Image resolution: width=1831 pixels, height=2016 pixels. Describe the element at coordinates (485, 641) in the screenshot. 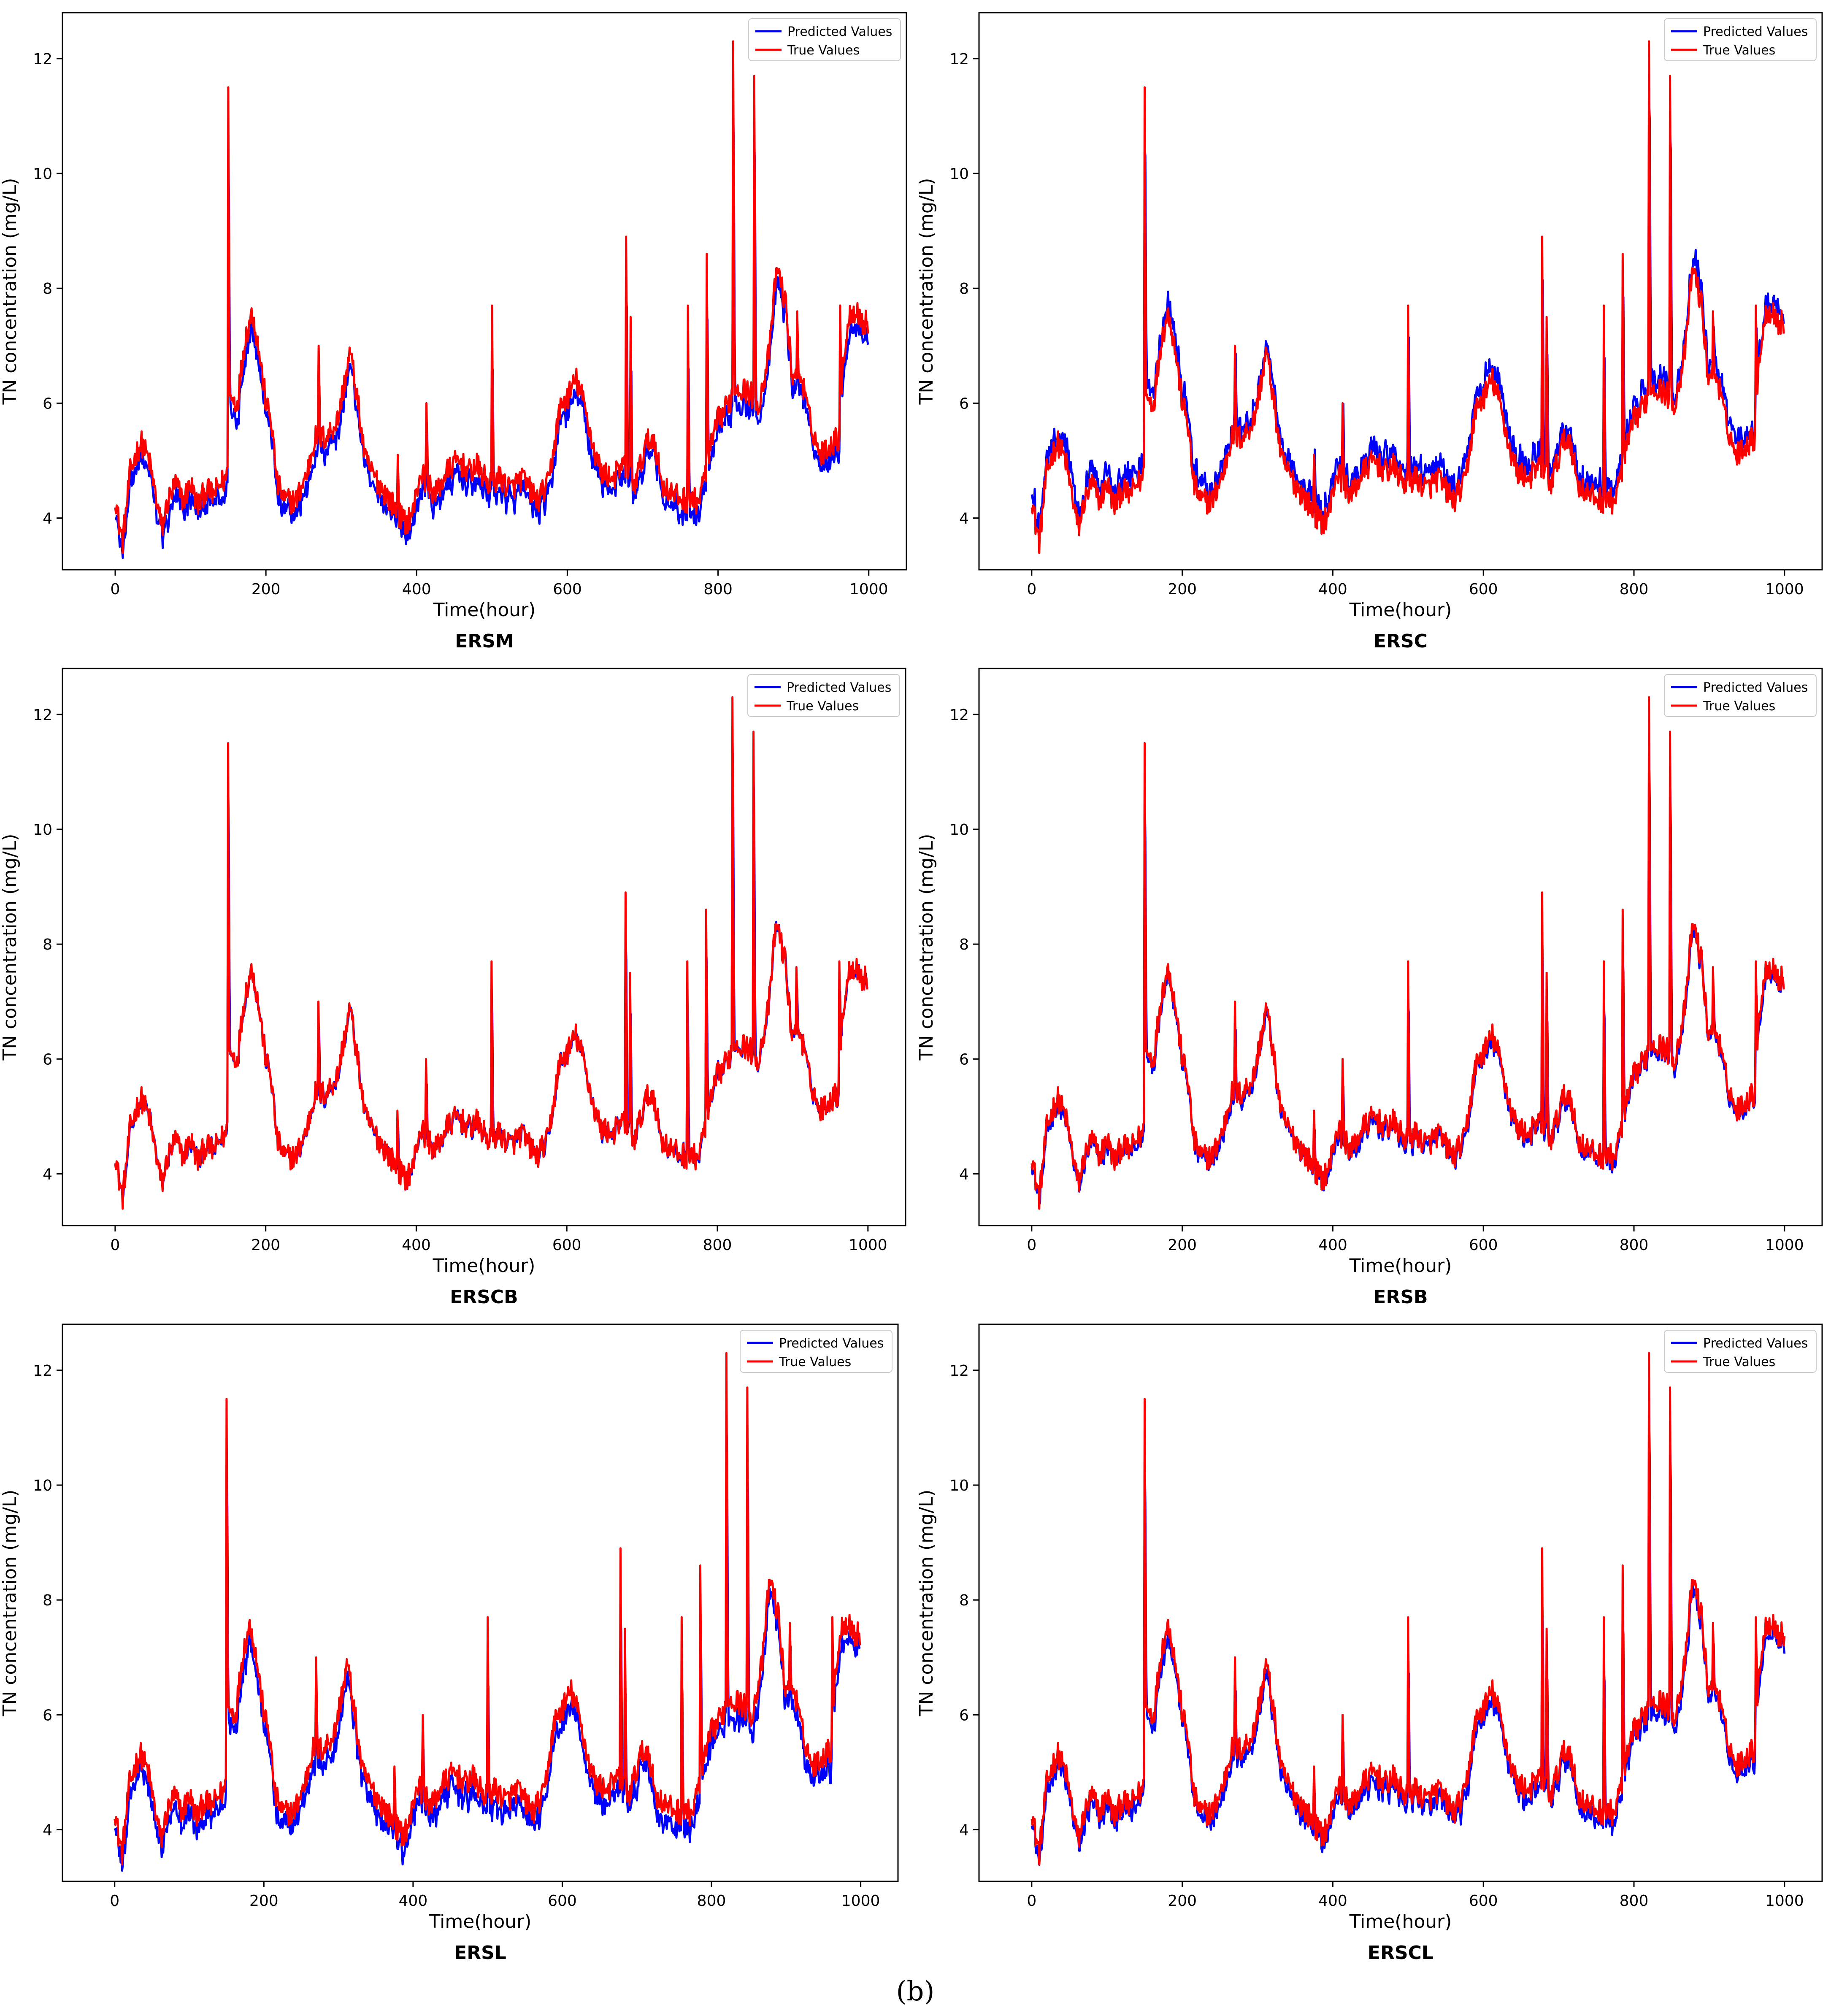

I see `panel-title: ERSM` at that location.